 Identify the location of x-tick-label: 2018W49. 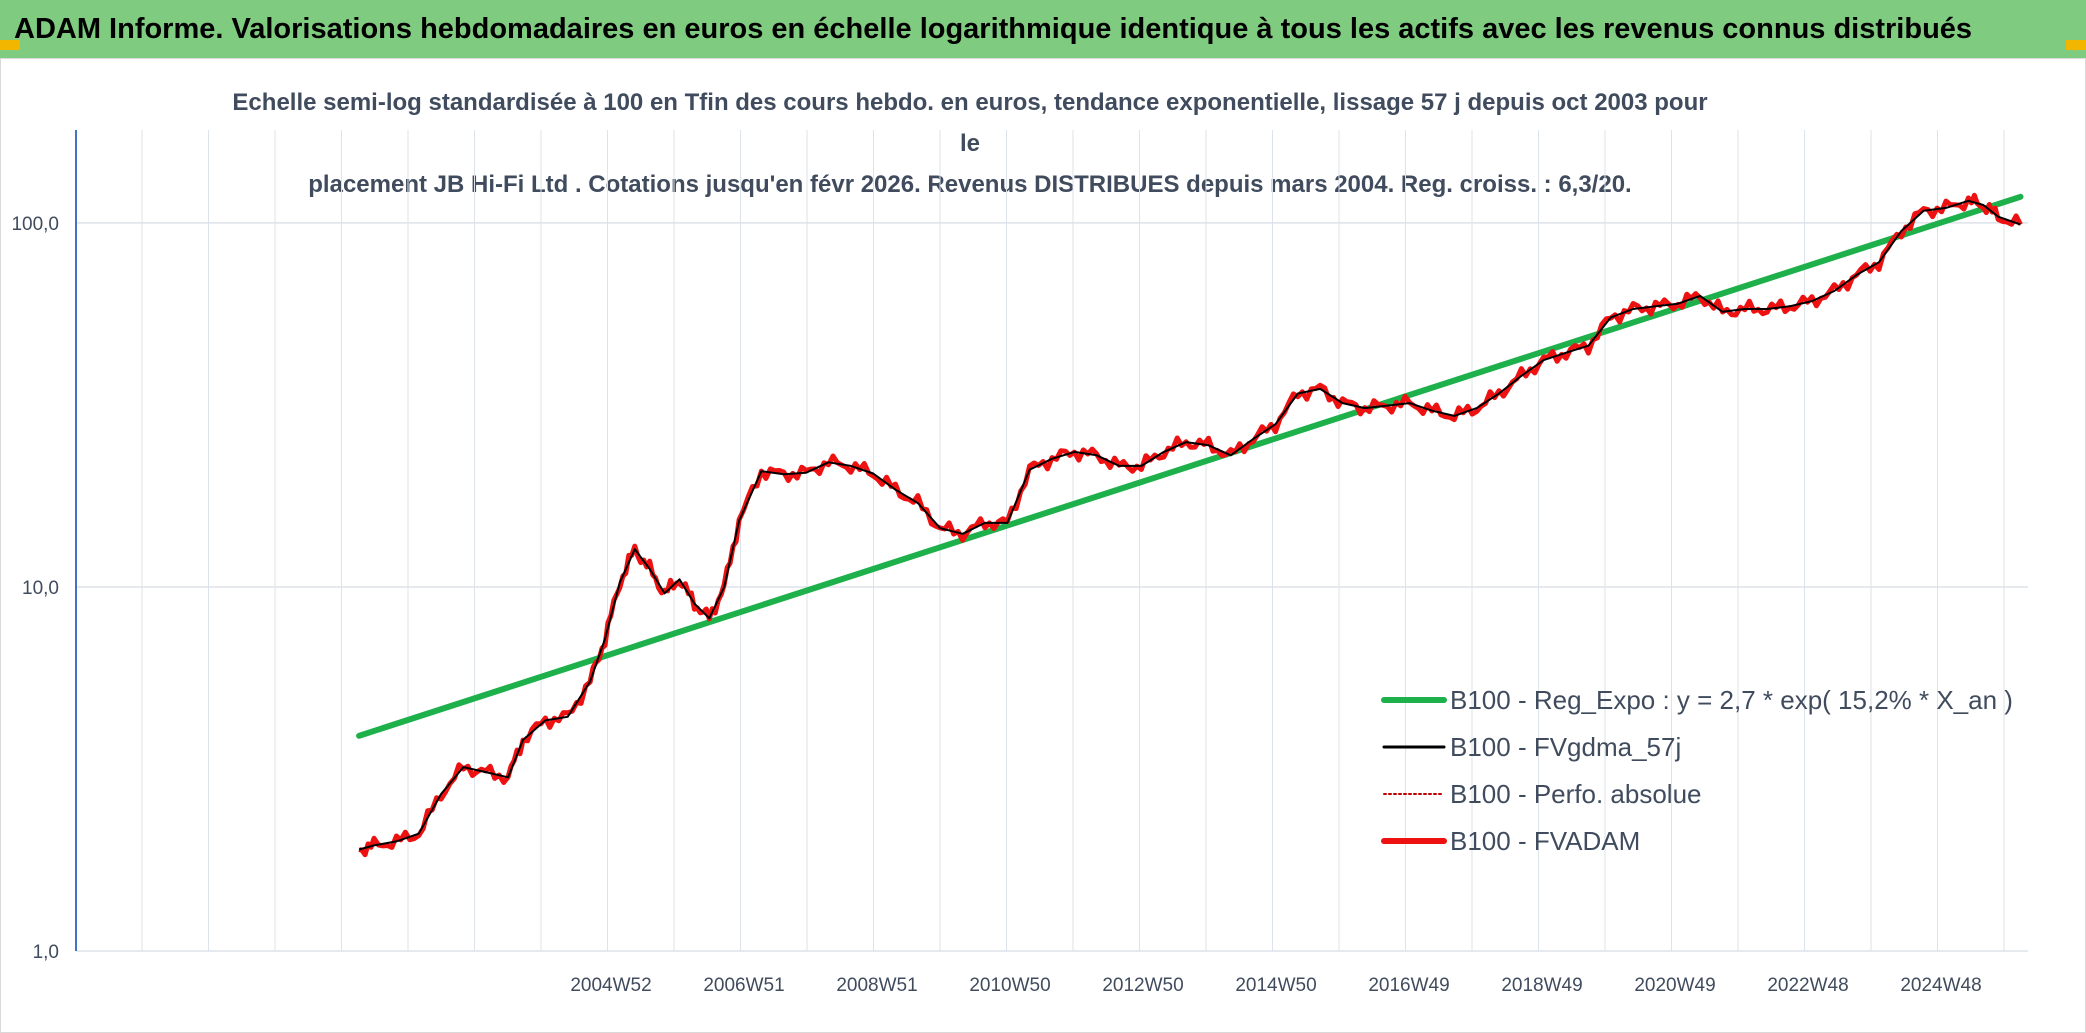
(1541, 985).